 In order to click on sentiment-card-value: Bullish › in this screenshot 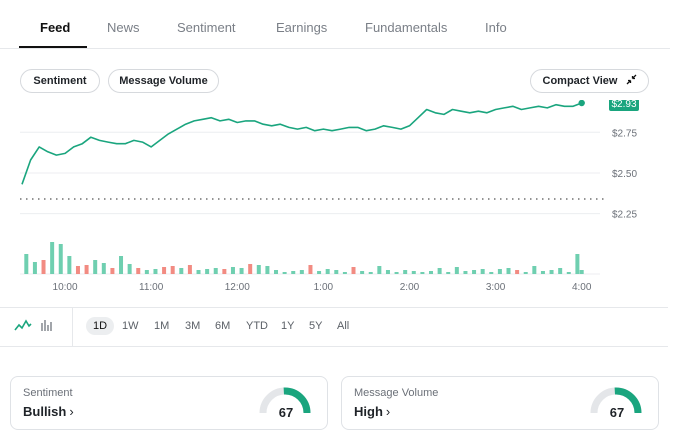, I will do `click(48, 411)`.